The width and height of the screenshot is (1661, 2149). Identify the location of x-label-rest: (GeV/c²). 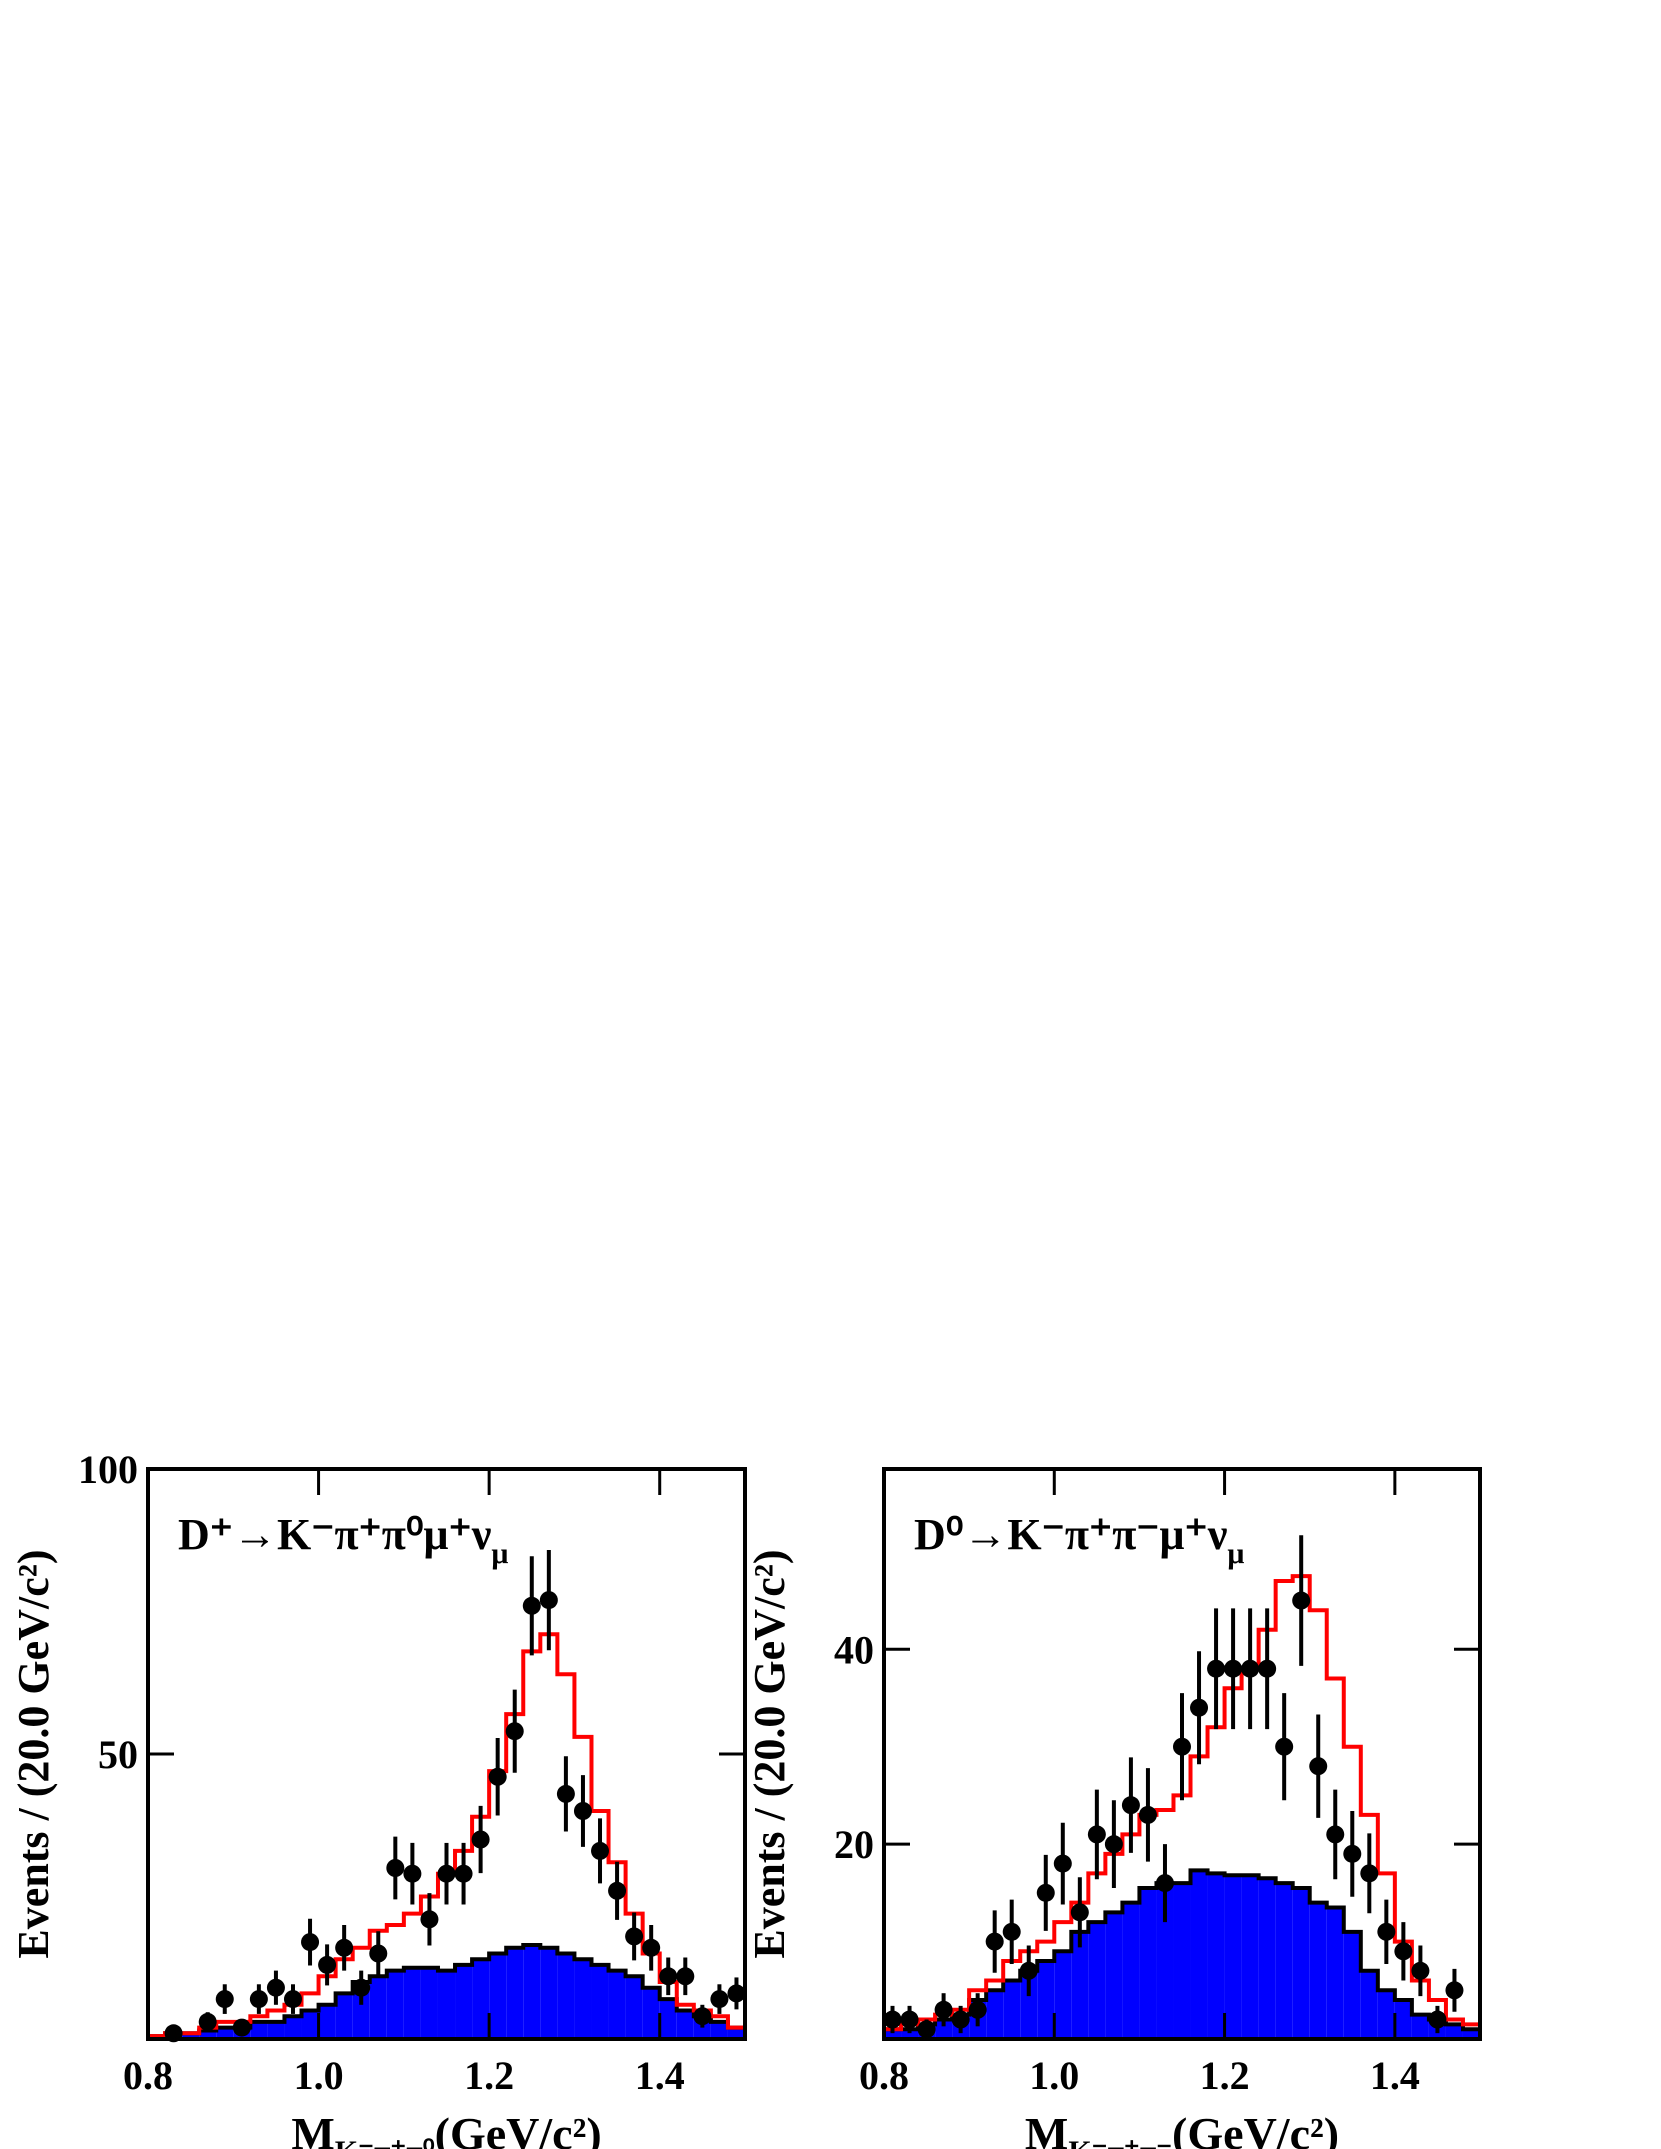
(1255, 2128).